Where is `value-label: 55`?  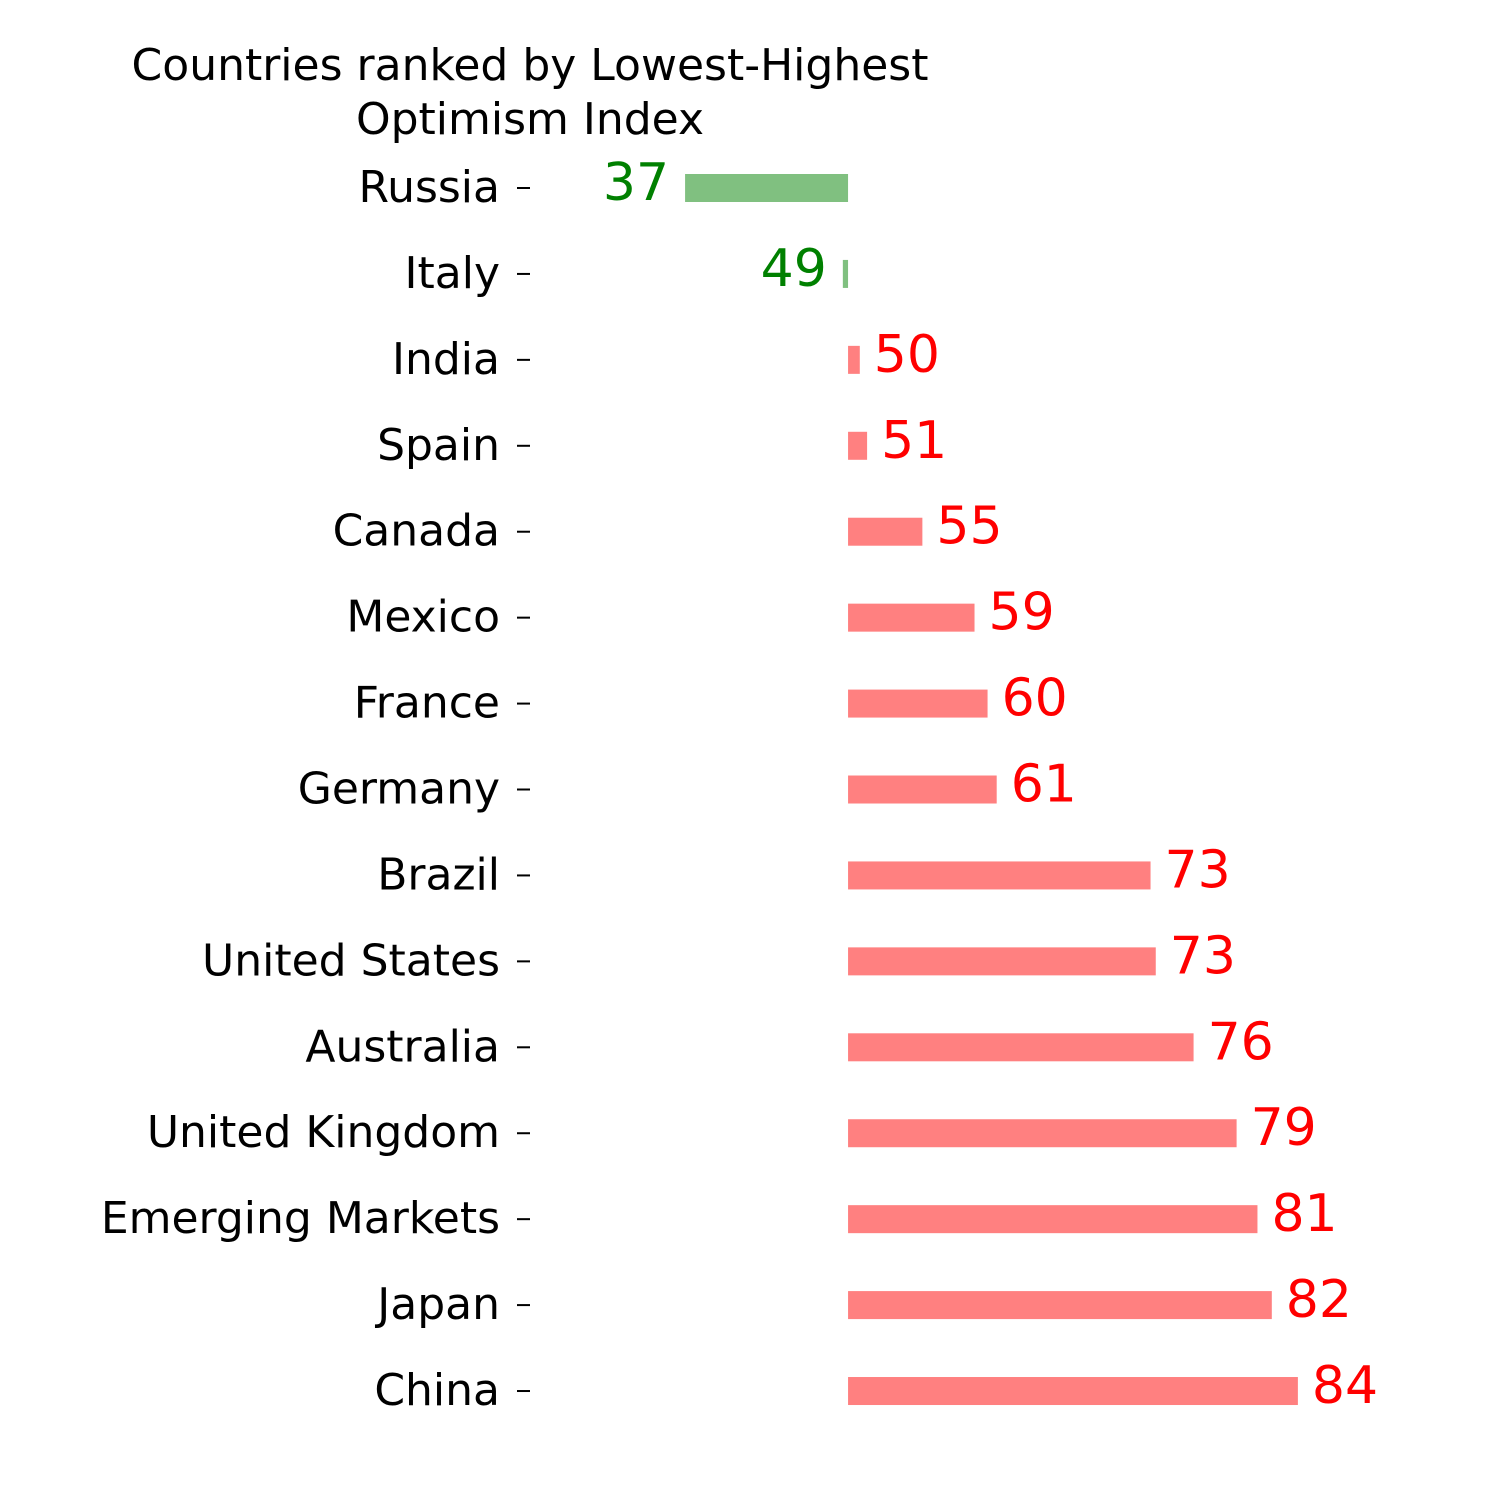
value-label: 55 is located at coordinates (969, 527).